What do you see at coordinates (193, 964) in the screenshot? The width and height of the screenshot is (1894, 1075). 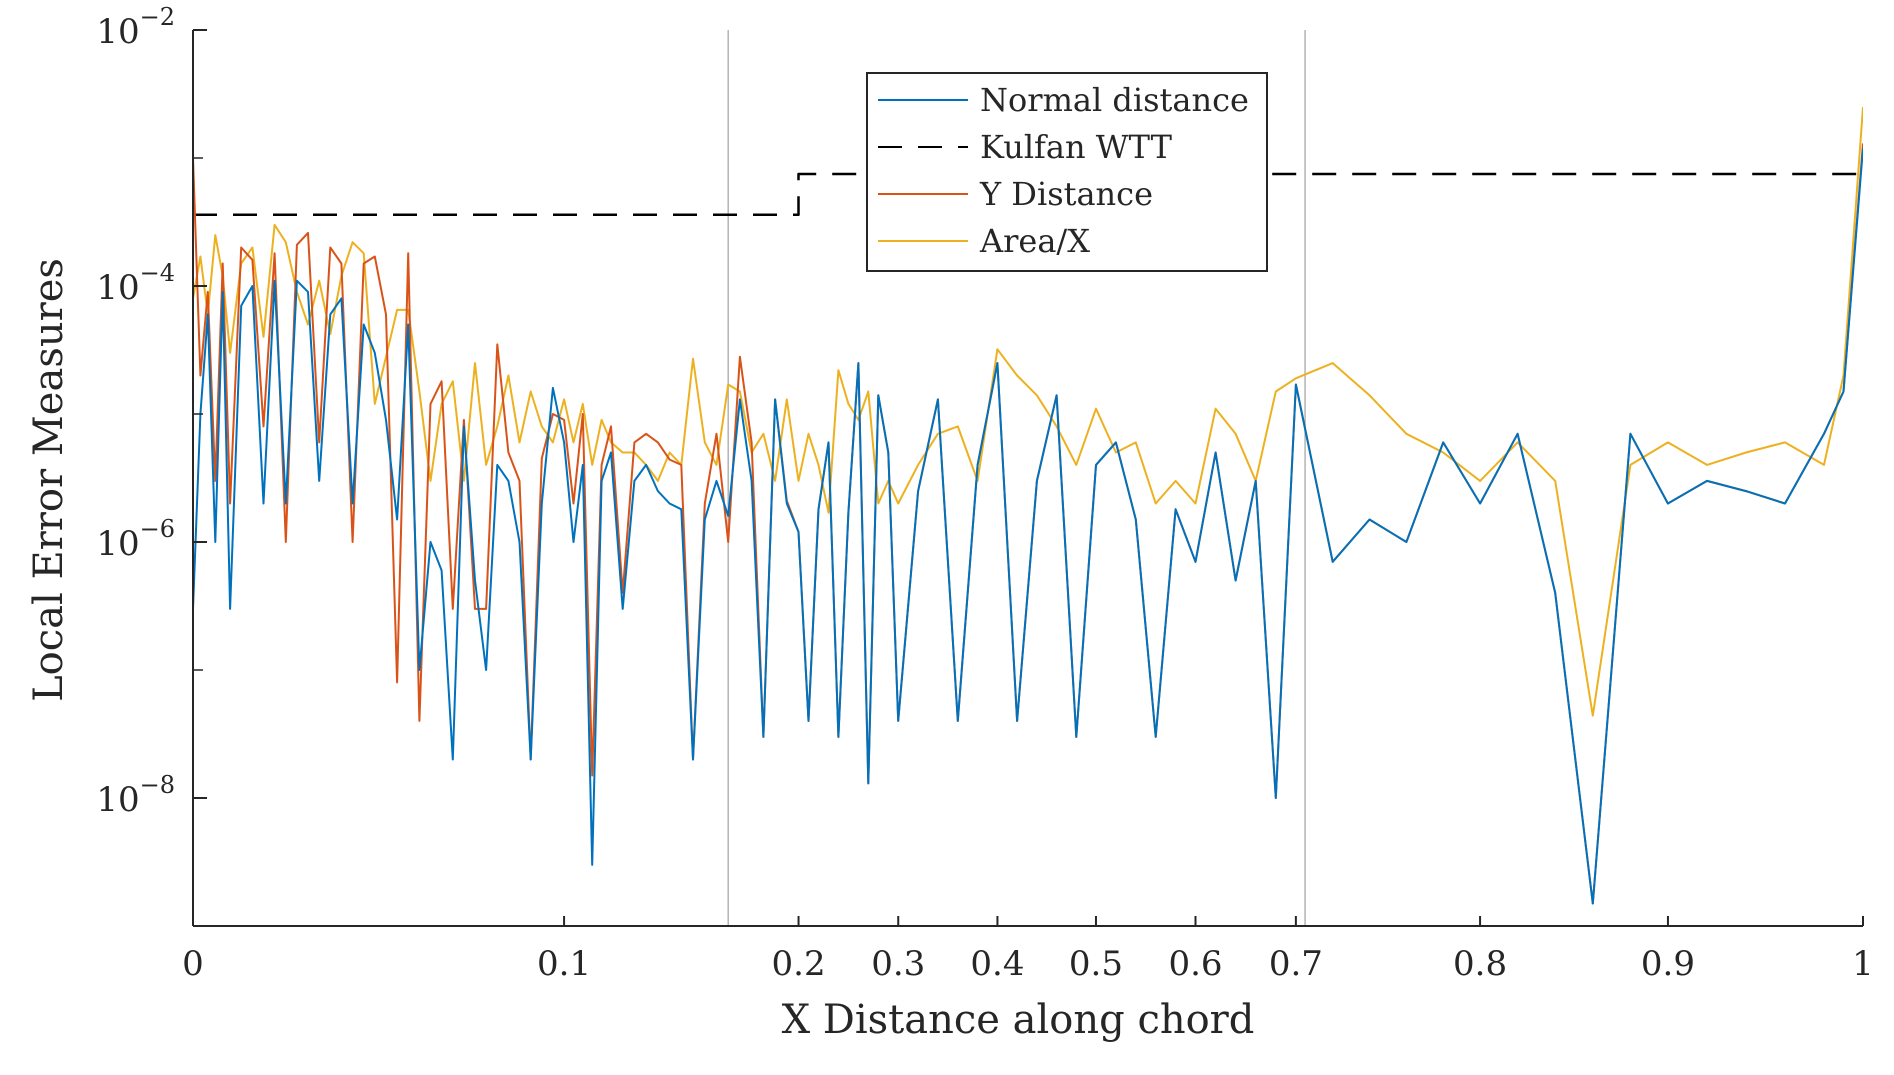 I see `x-tick-label: 0` at bounding box center [193, 964].